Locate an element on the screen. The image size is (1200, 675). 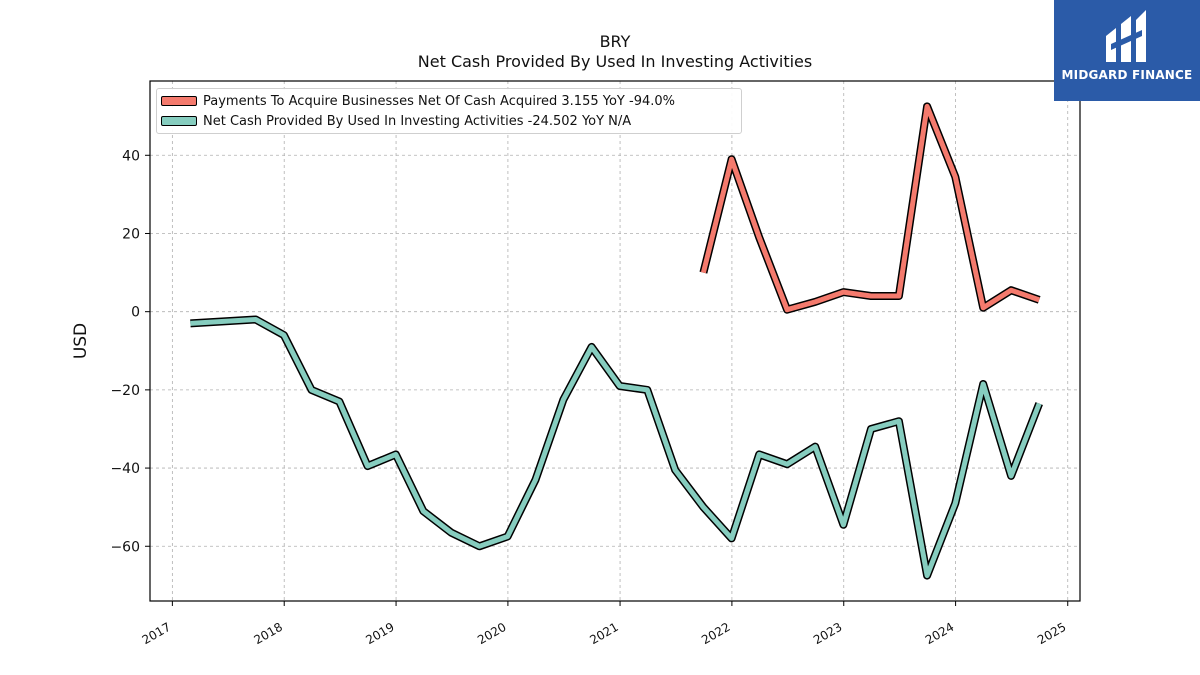
x-tick-label: 2020 is located at coordinates (491, 633).